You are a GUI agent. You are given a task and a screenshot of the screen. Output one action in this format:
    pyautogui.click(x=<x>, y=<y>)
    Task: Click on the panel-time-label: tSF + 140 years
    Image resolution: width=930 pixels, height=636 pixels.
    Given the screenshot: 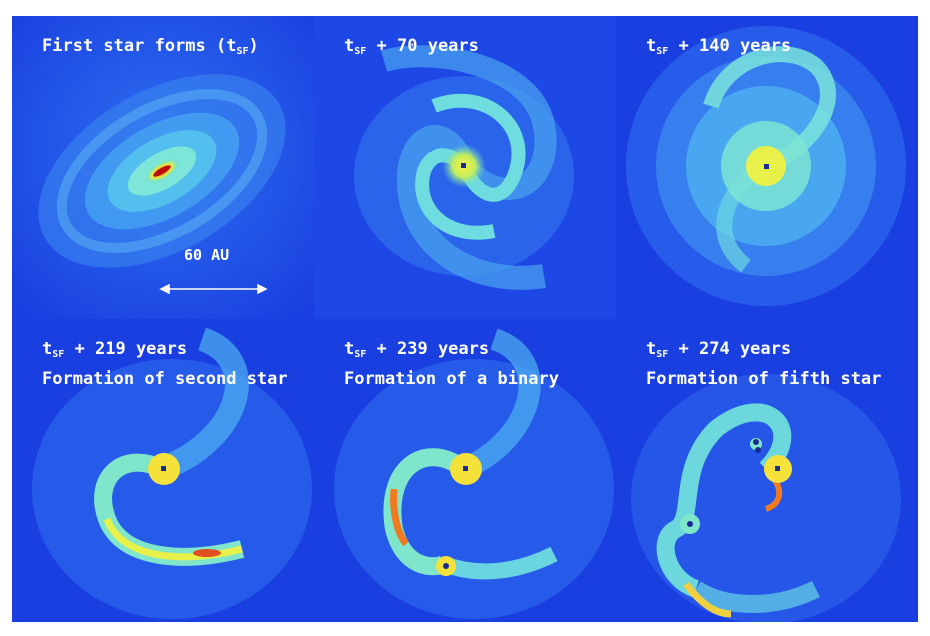 What is the action you would take?
    pyautogui.click(x=719, y=46)
    